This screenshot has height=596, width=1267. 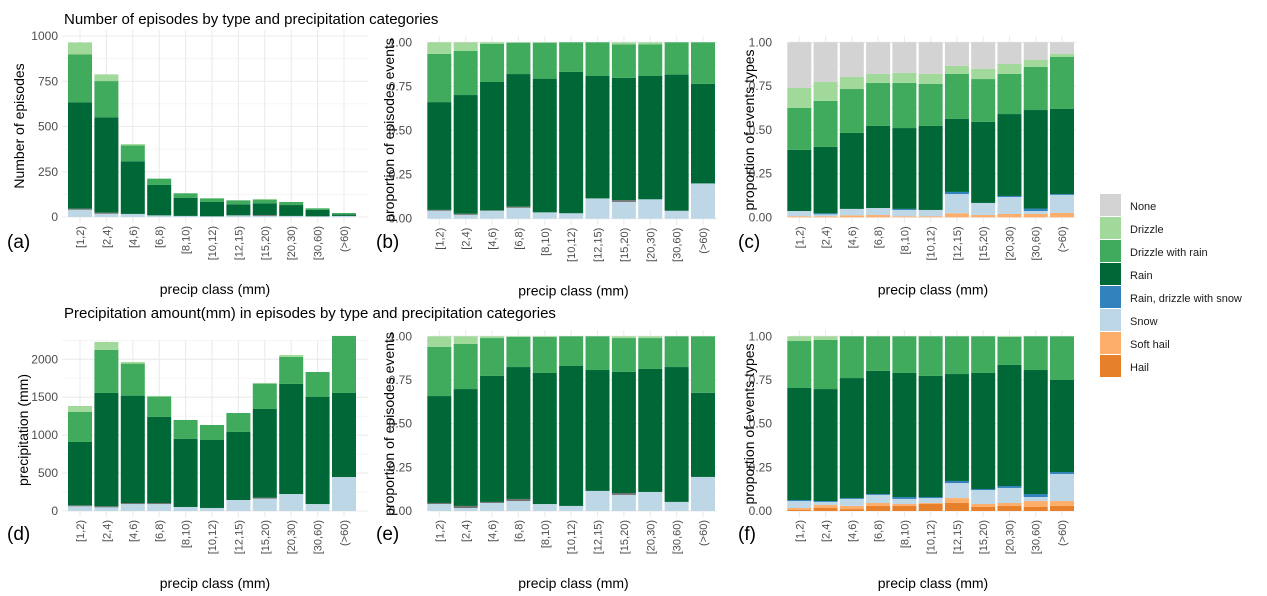 What do you see at coordinates (879, 237) in the screenshot?
I see `x-tick-label: [6,8)` at bounding box center [879, 237].